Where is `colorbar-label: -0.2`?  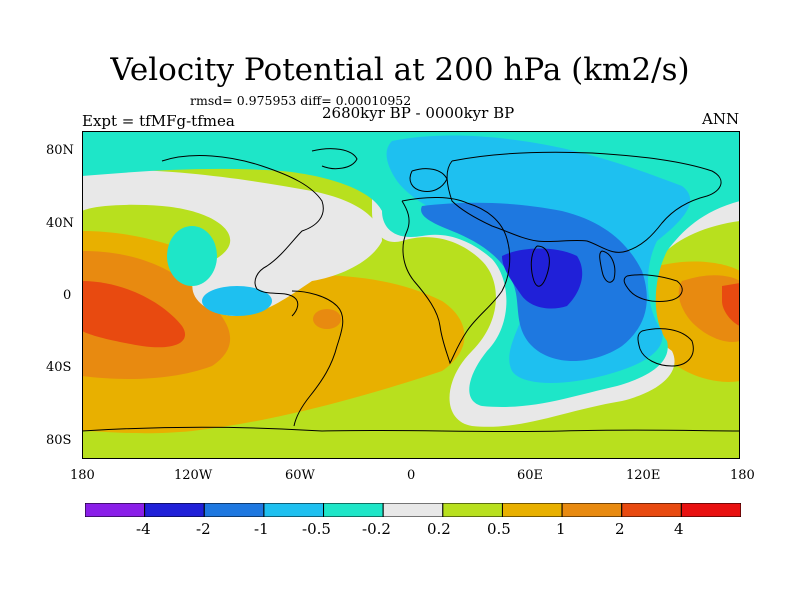 colorbar-label: -0.2 is located at coordinates (376, 529).